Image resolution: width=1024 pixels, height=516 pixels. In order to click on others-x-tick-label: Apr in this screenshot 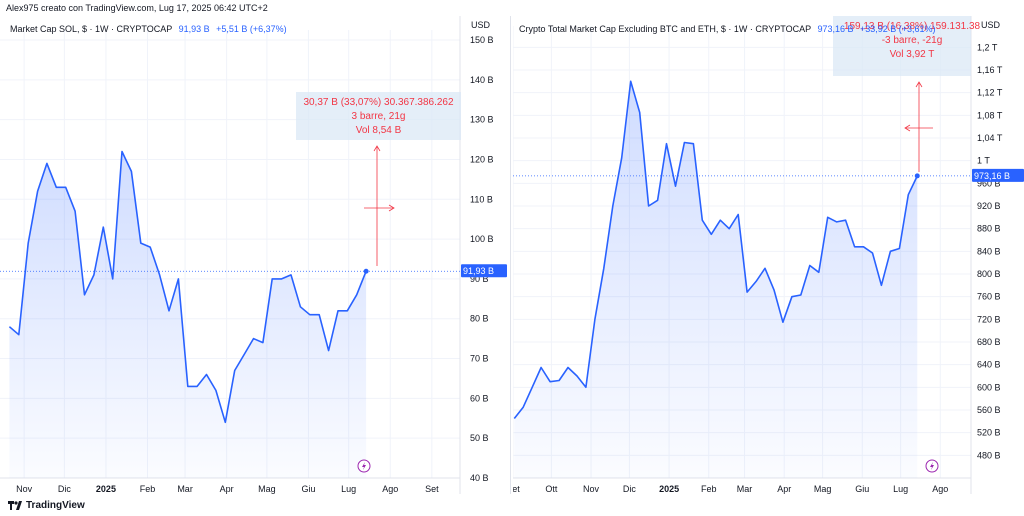, I will do `click(784, 489)`.